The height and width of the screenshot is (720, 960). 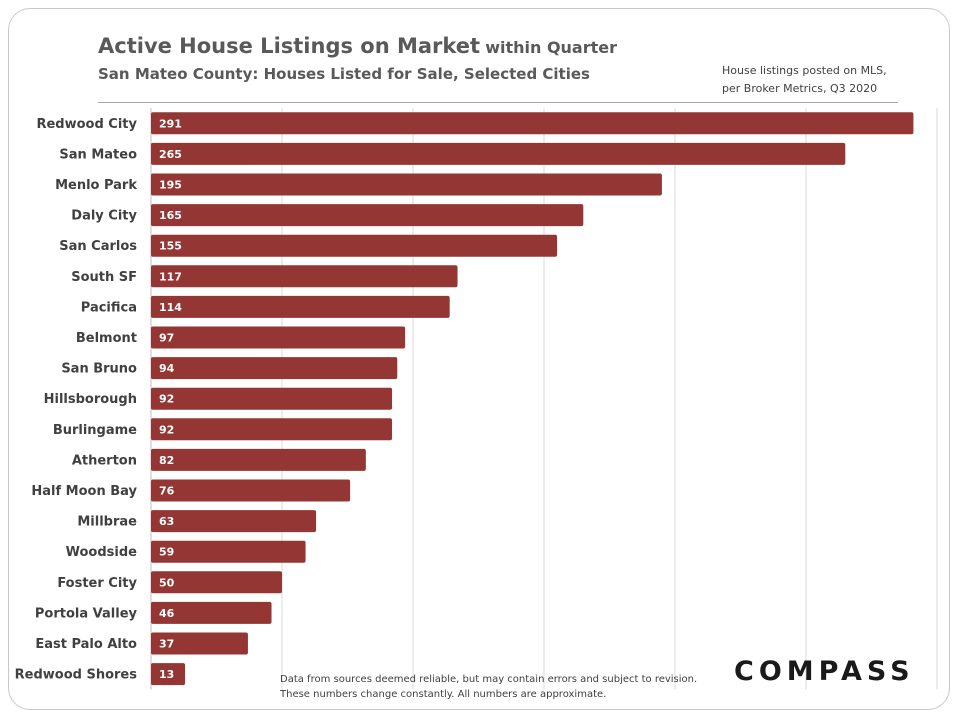 I want to click on value-label: 155, so click(x=170, y=246).